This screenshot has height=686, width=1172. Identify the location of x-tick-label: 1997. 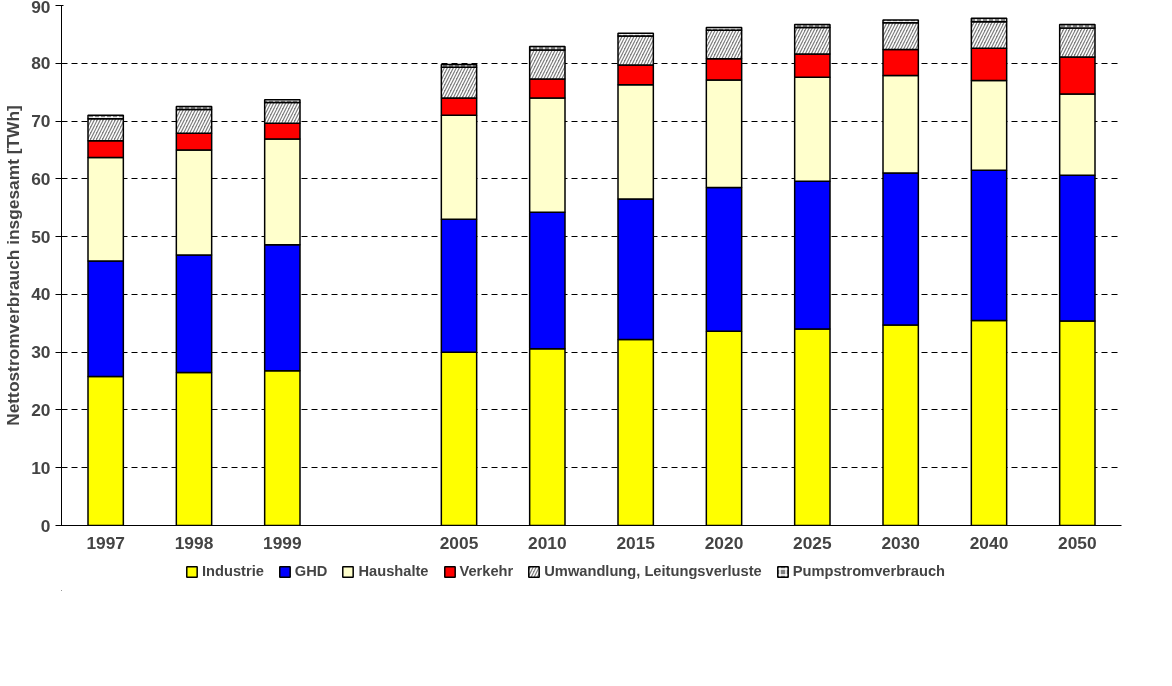
(105, 542).